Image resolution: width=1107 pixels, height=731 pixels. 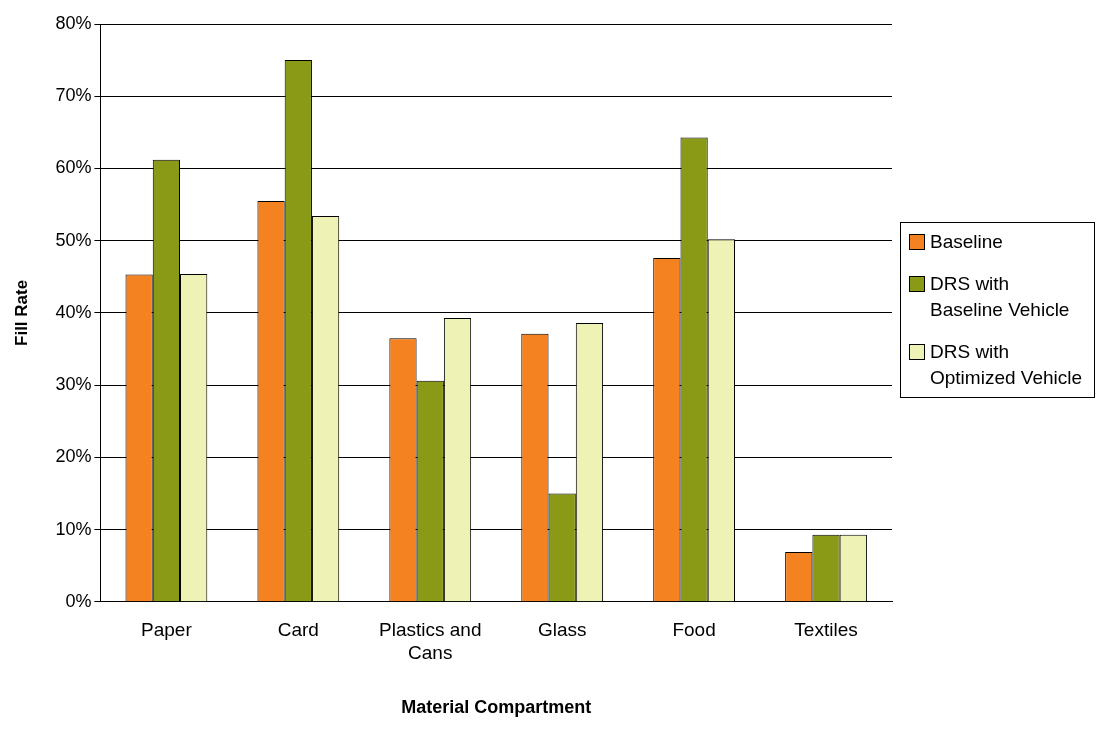 I want to click on x-tick-label: Glass, so click(x=562, y=630).